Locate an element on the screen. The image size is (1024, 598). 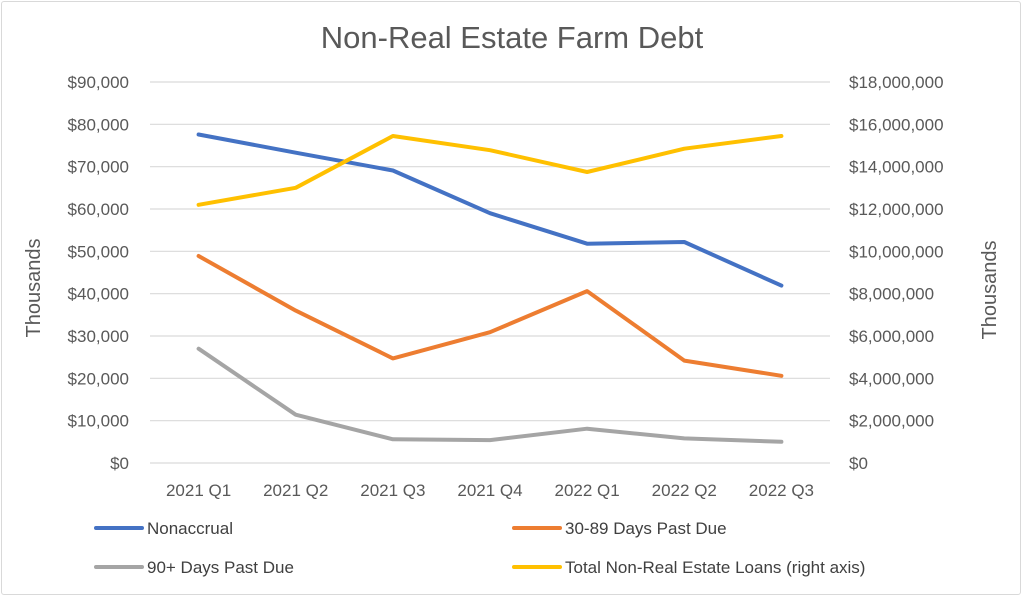
right-tick-label: $18,000,000 is located at coordinates (896, 82).